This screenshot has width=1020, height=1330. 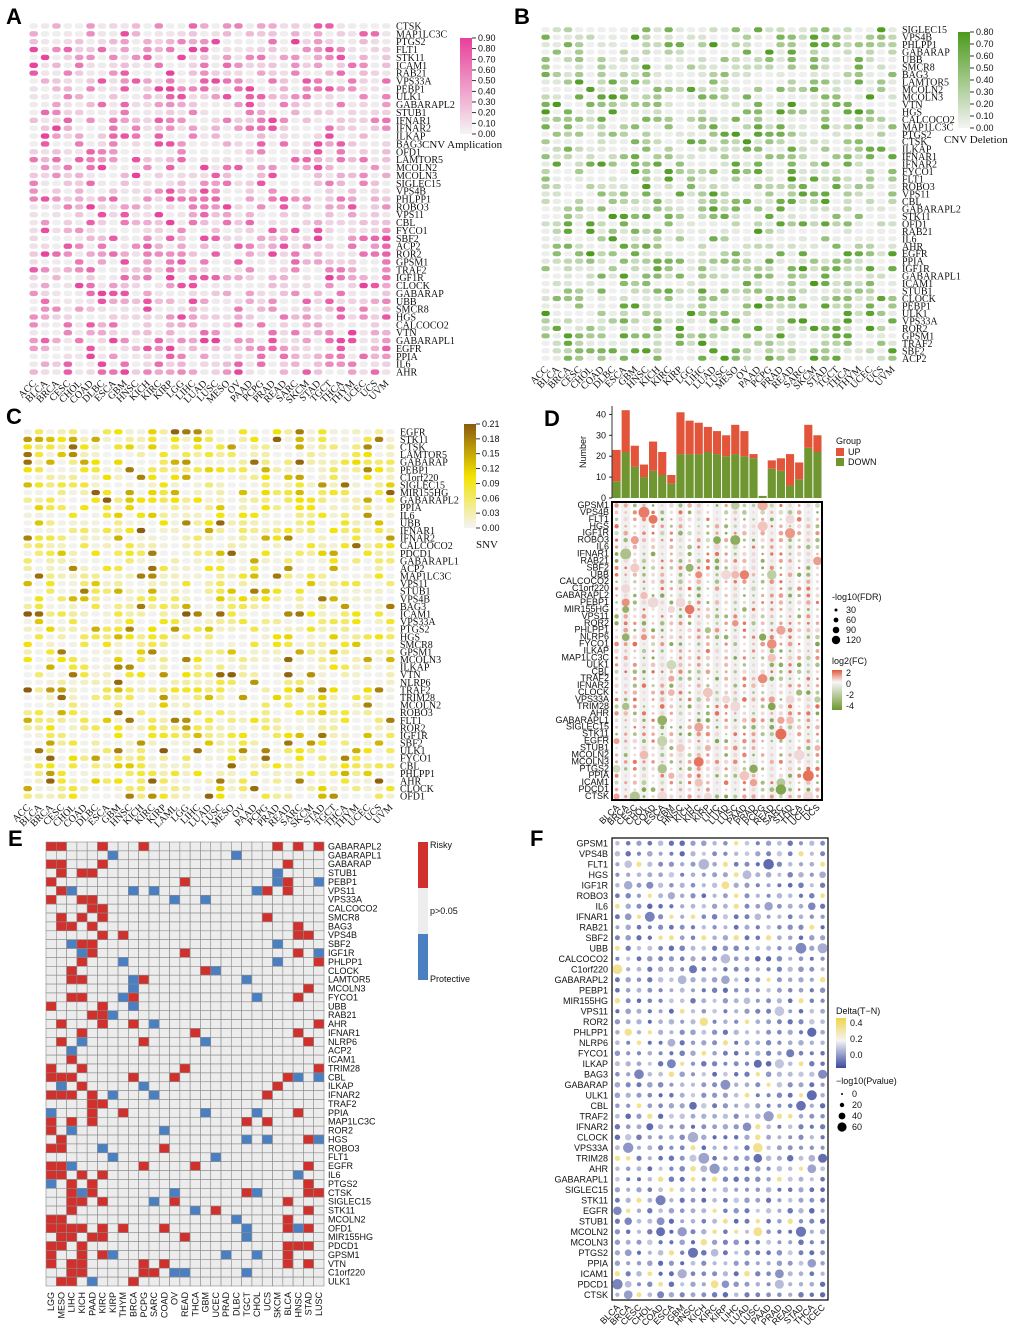 I want to click on cell-RAB21-KICH, so click(x=147, y=73).